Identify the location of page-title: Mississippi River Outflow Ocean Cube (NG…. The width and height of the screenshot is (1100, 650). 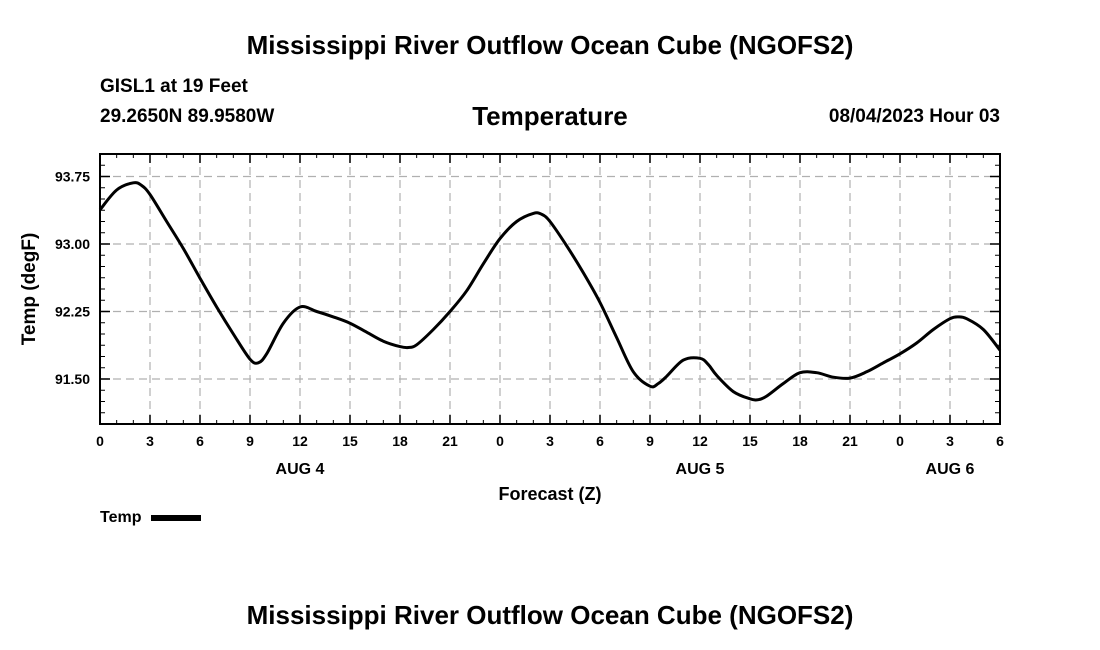
(550, 45).